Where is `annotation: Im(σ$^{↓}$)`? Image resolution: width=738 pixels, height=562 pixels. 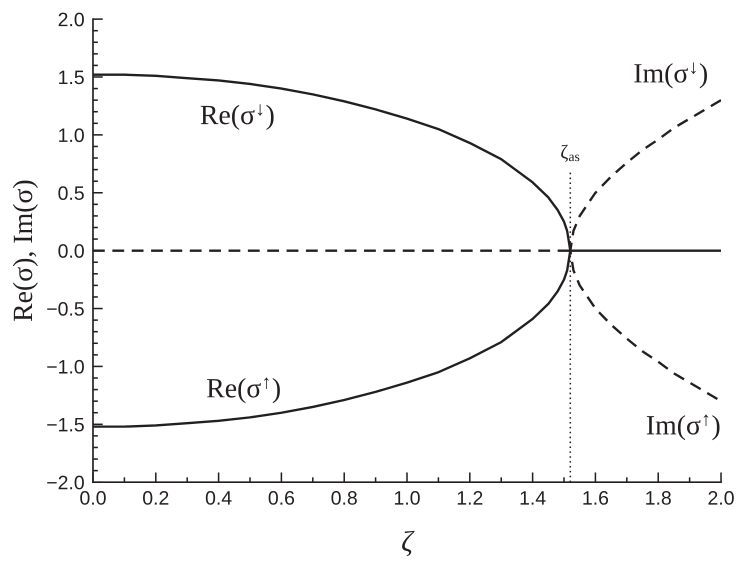
annotation: Im(σ$^{↓}$) is located at coordinates (670, 75).